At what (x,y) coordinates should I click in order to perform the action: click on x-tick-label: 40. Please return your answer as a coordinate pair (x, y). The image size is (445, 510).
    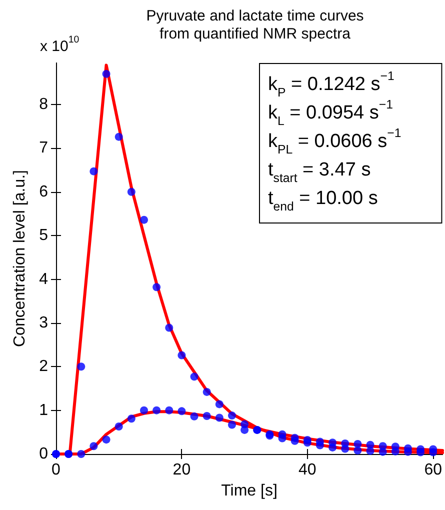
    Looking at the image, I should click on (307, 470).